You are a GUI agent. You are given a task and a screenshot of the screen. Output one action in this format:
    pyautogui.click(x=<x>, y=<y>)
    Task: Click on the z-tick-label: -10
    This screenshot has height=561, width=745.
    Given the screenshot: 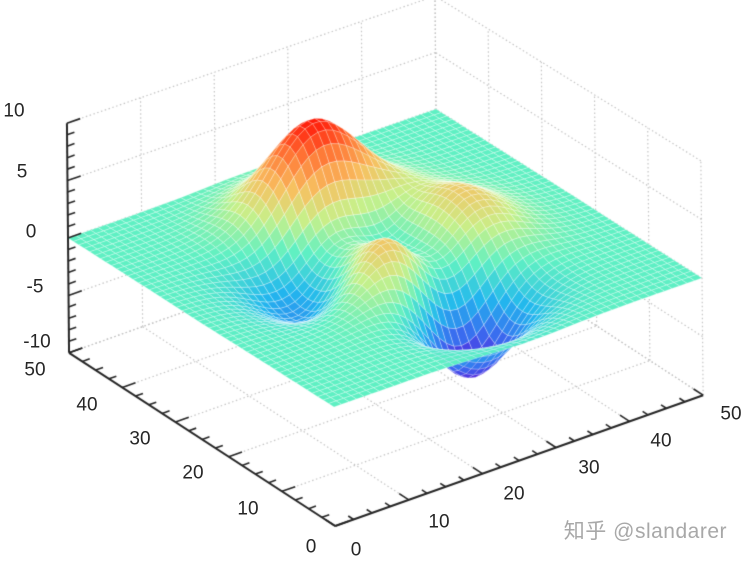 What is the action you would take?
    pyautogui.click(x=37, y=342)
    